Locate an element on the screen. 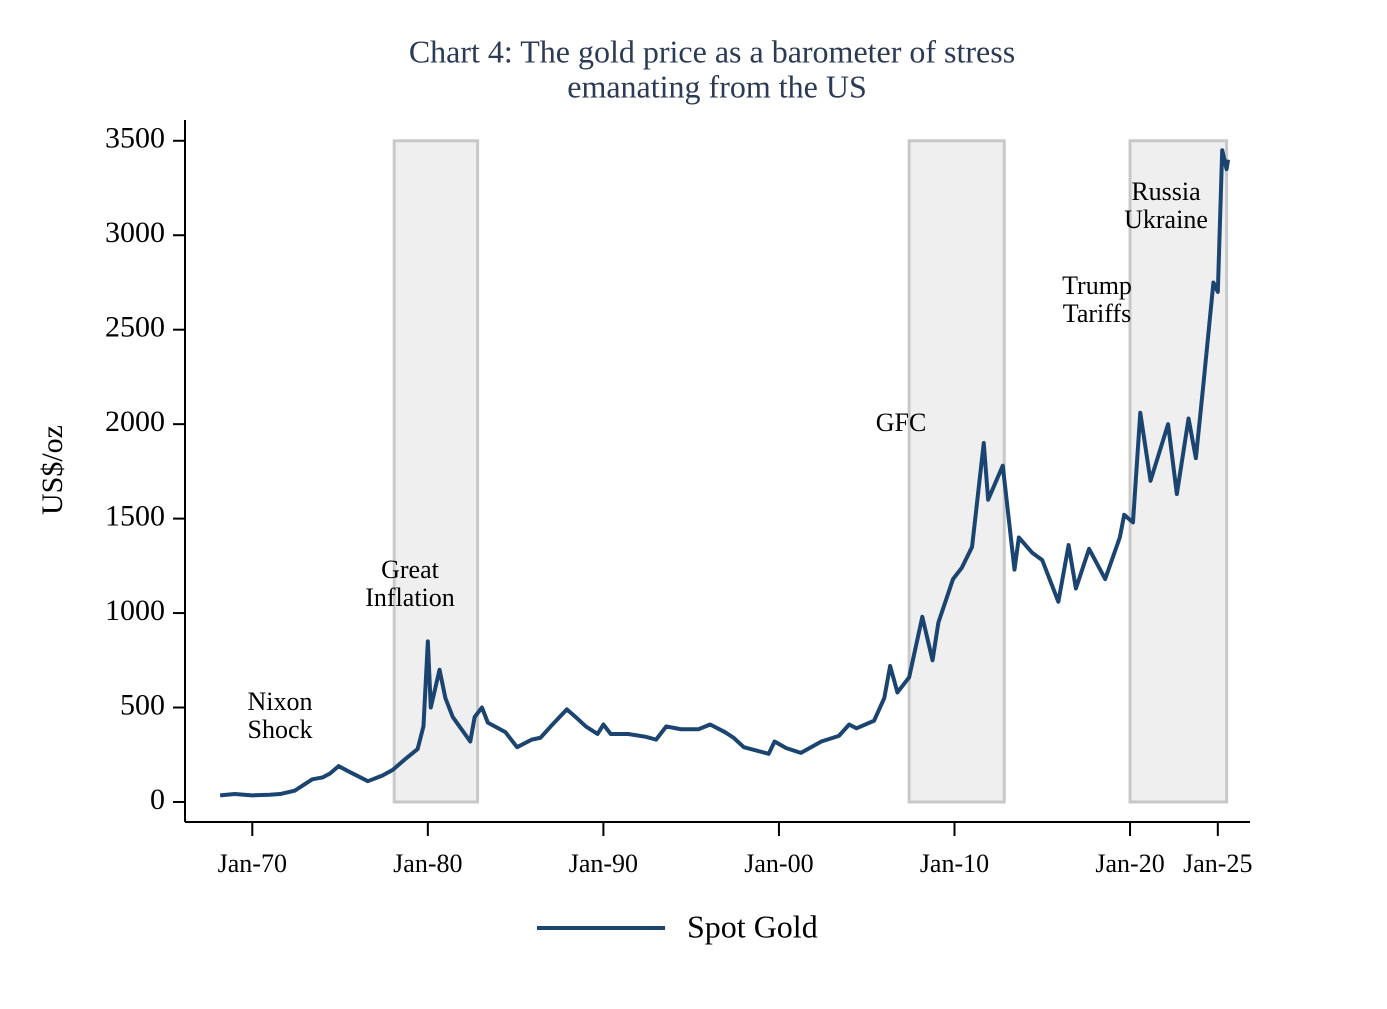 This screenshot has height=1009, width=1387. y-tick-label: 0 is located at coordinates (157, 799).